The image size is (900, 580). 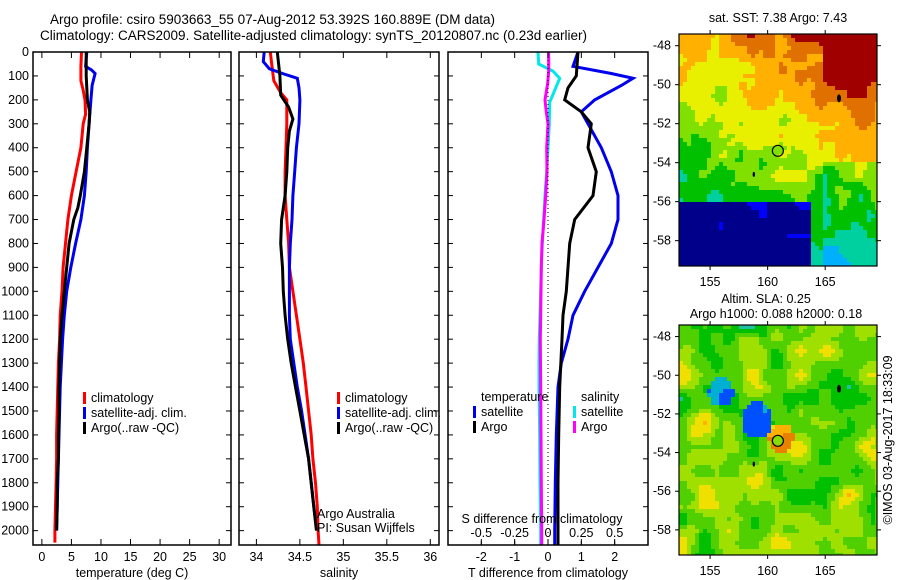 What do you see at coordinates (767, 571) in the screenshot?
I see `sla-map-xtick-label: 160` at bounding box center [767, 571].